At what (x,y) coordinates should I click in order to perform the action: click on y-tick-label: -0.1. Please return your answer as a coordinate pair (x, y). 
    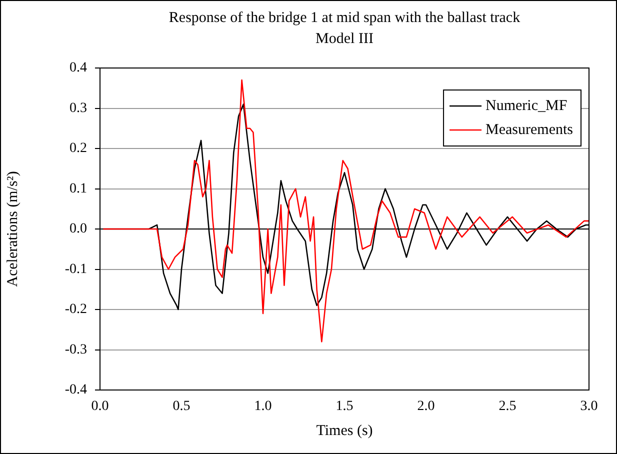
    Looking at the image, I should click on (75, 269).